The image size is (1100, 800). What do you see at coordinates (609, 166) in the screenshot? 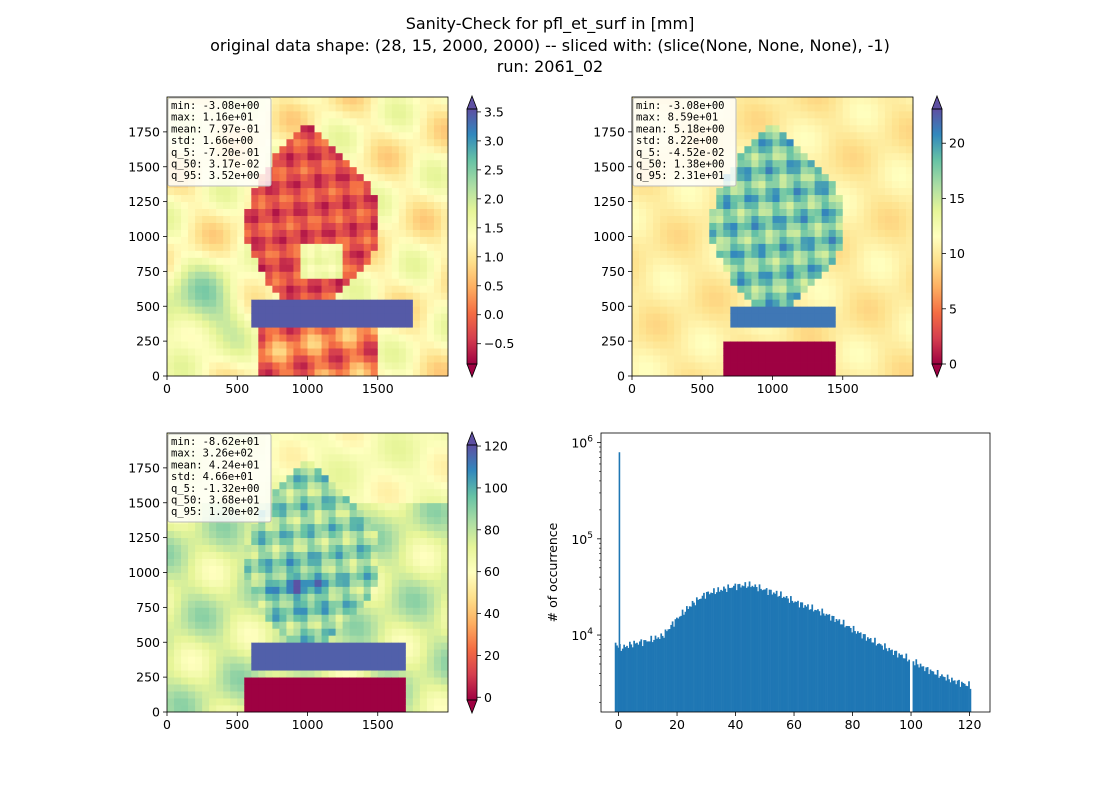
I see `y-tick-label: 1500` at bounding box center [609, 166].